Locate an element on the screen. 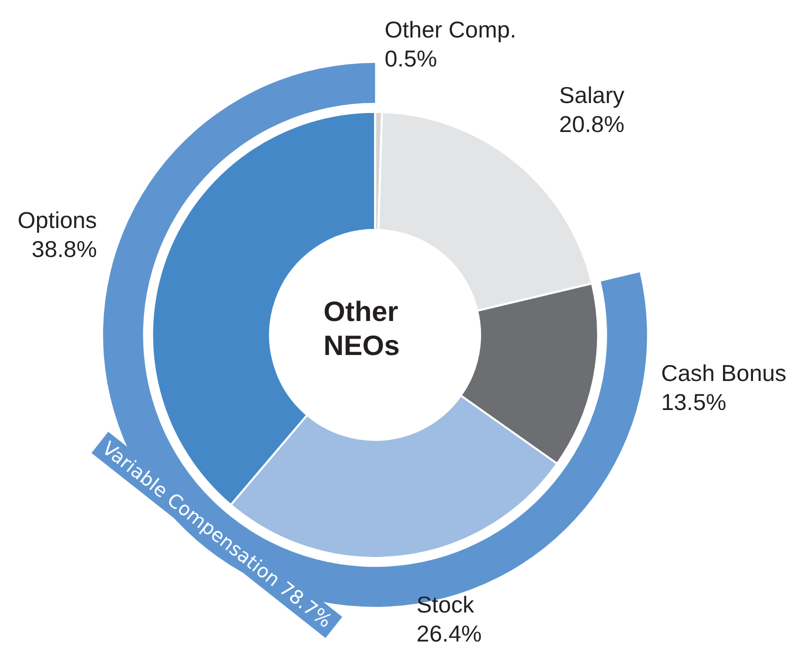 The width and height of the screenshot is (797, 657). slice-label: Salary is located at coordinates (592, 95).